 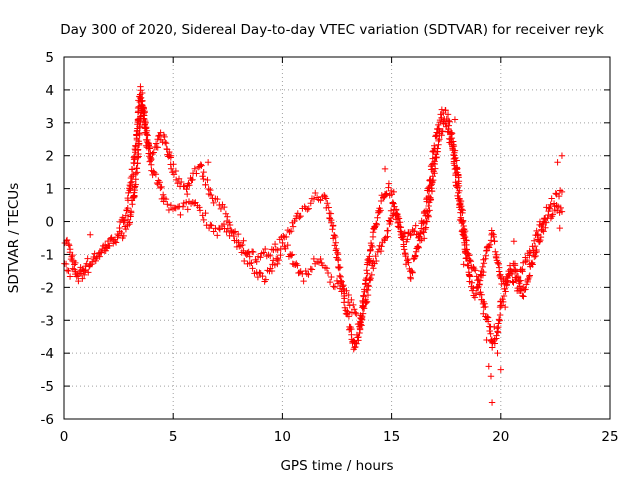 I want to click on x-axis-label: GPS time / hours, so click(x=336, y=466).